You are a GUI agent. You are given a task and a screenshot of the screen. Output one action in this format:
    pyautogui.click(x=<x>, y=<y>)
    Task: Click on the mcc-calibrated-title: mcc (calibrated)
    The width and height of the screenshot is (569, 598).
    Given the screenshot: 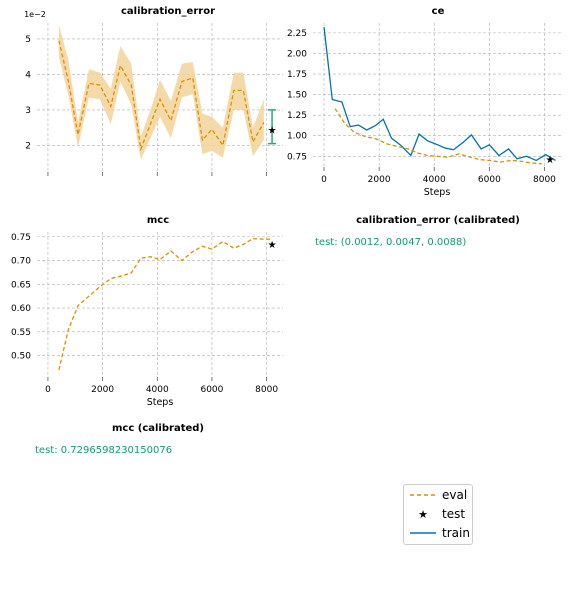 What is the action you would take?
    pyautogui.click(x=158, y=428)
    